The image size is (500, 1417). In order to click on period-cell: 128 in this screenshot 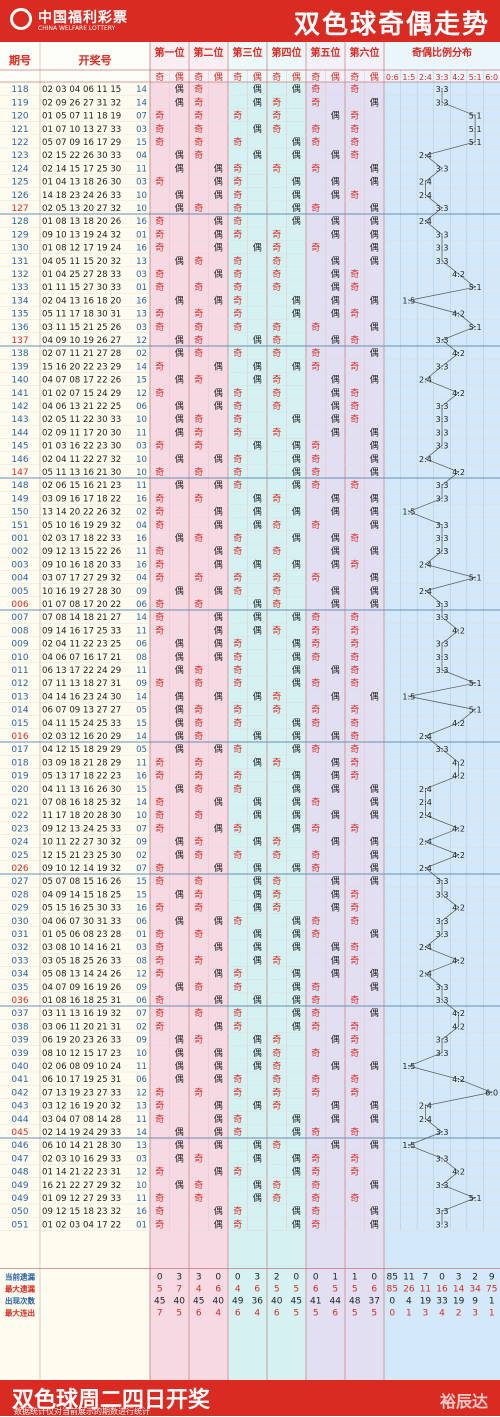, I will do `click(19, 222)`.